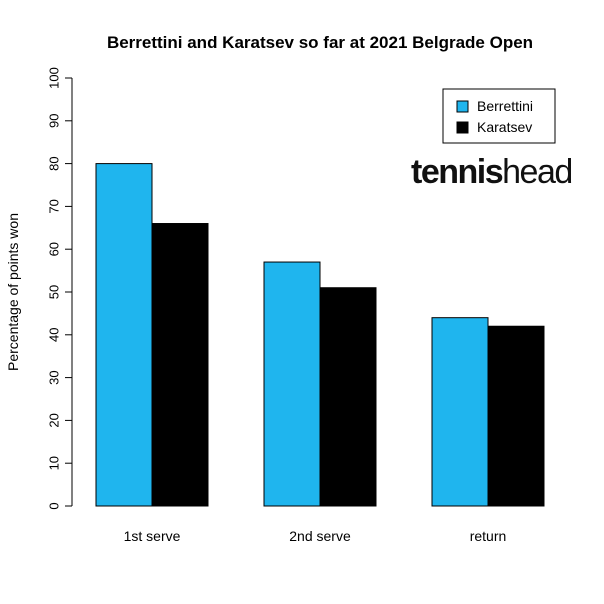 Image resolution: width=604 pixels, height=604 pixels. I want to click on y-tick-label: 80, so click(53, 163).